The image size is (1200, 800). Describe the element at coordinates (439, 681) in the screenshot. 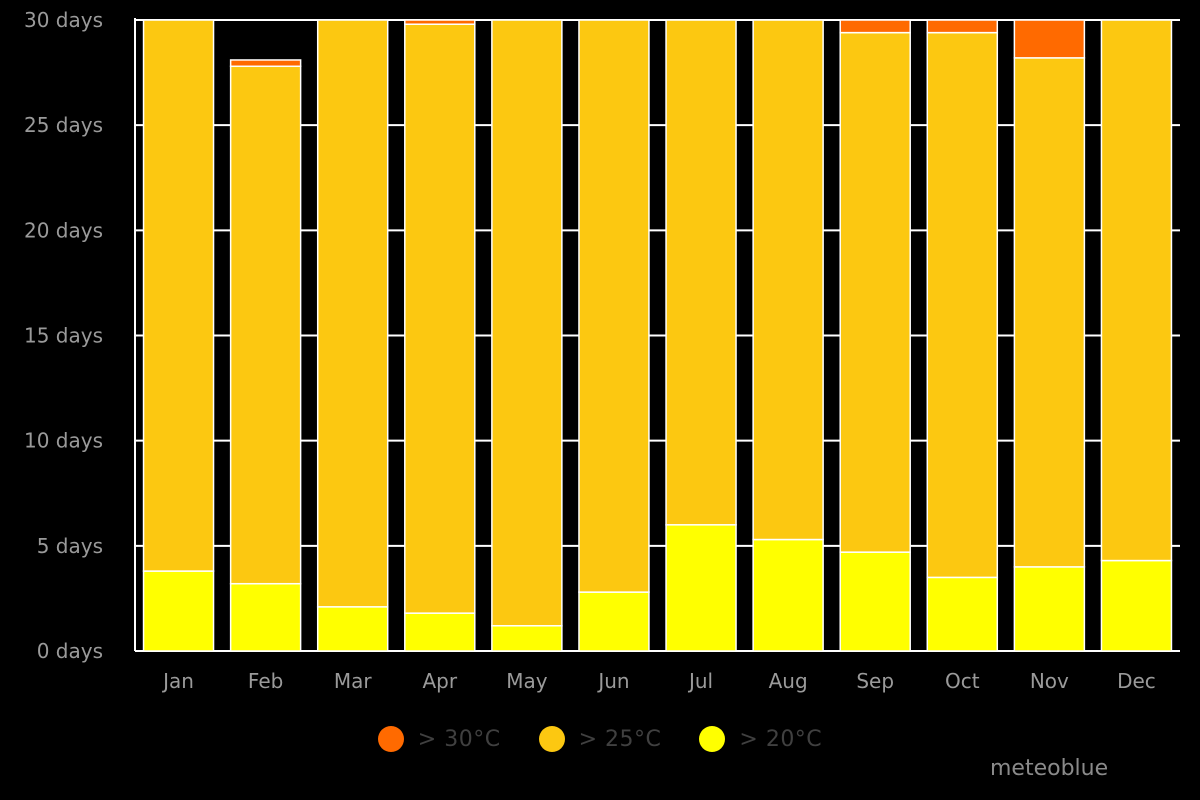

I see `x-tick-label: Apr` at that location.